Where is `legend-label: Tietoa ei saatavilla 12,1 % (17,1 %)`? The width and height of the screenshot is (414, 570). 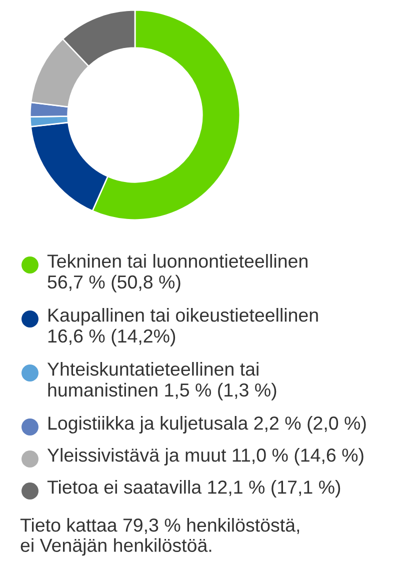 legend-label: Tietoa ei saatavilla 12,1 % (17,1 %) is located at coordinates (193, 489).